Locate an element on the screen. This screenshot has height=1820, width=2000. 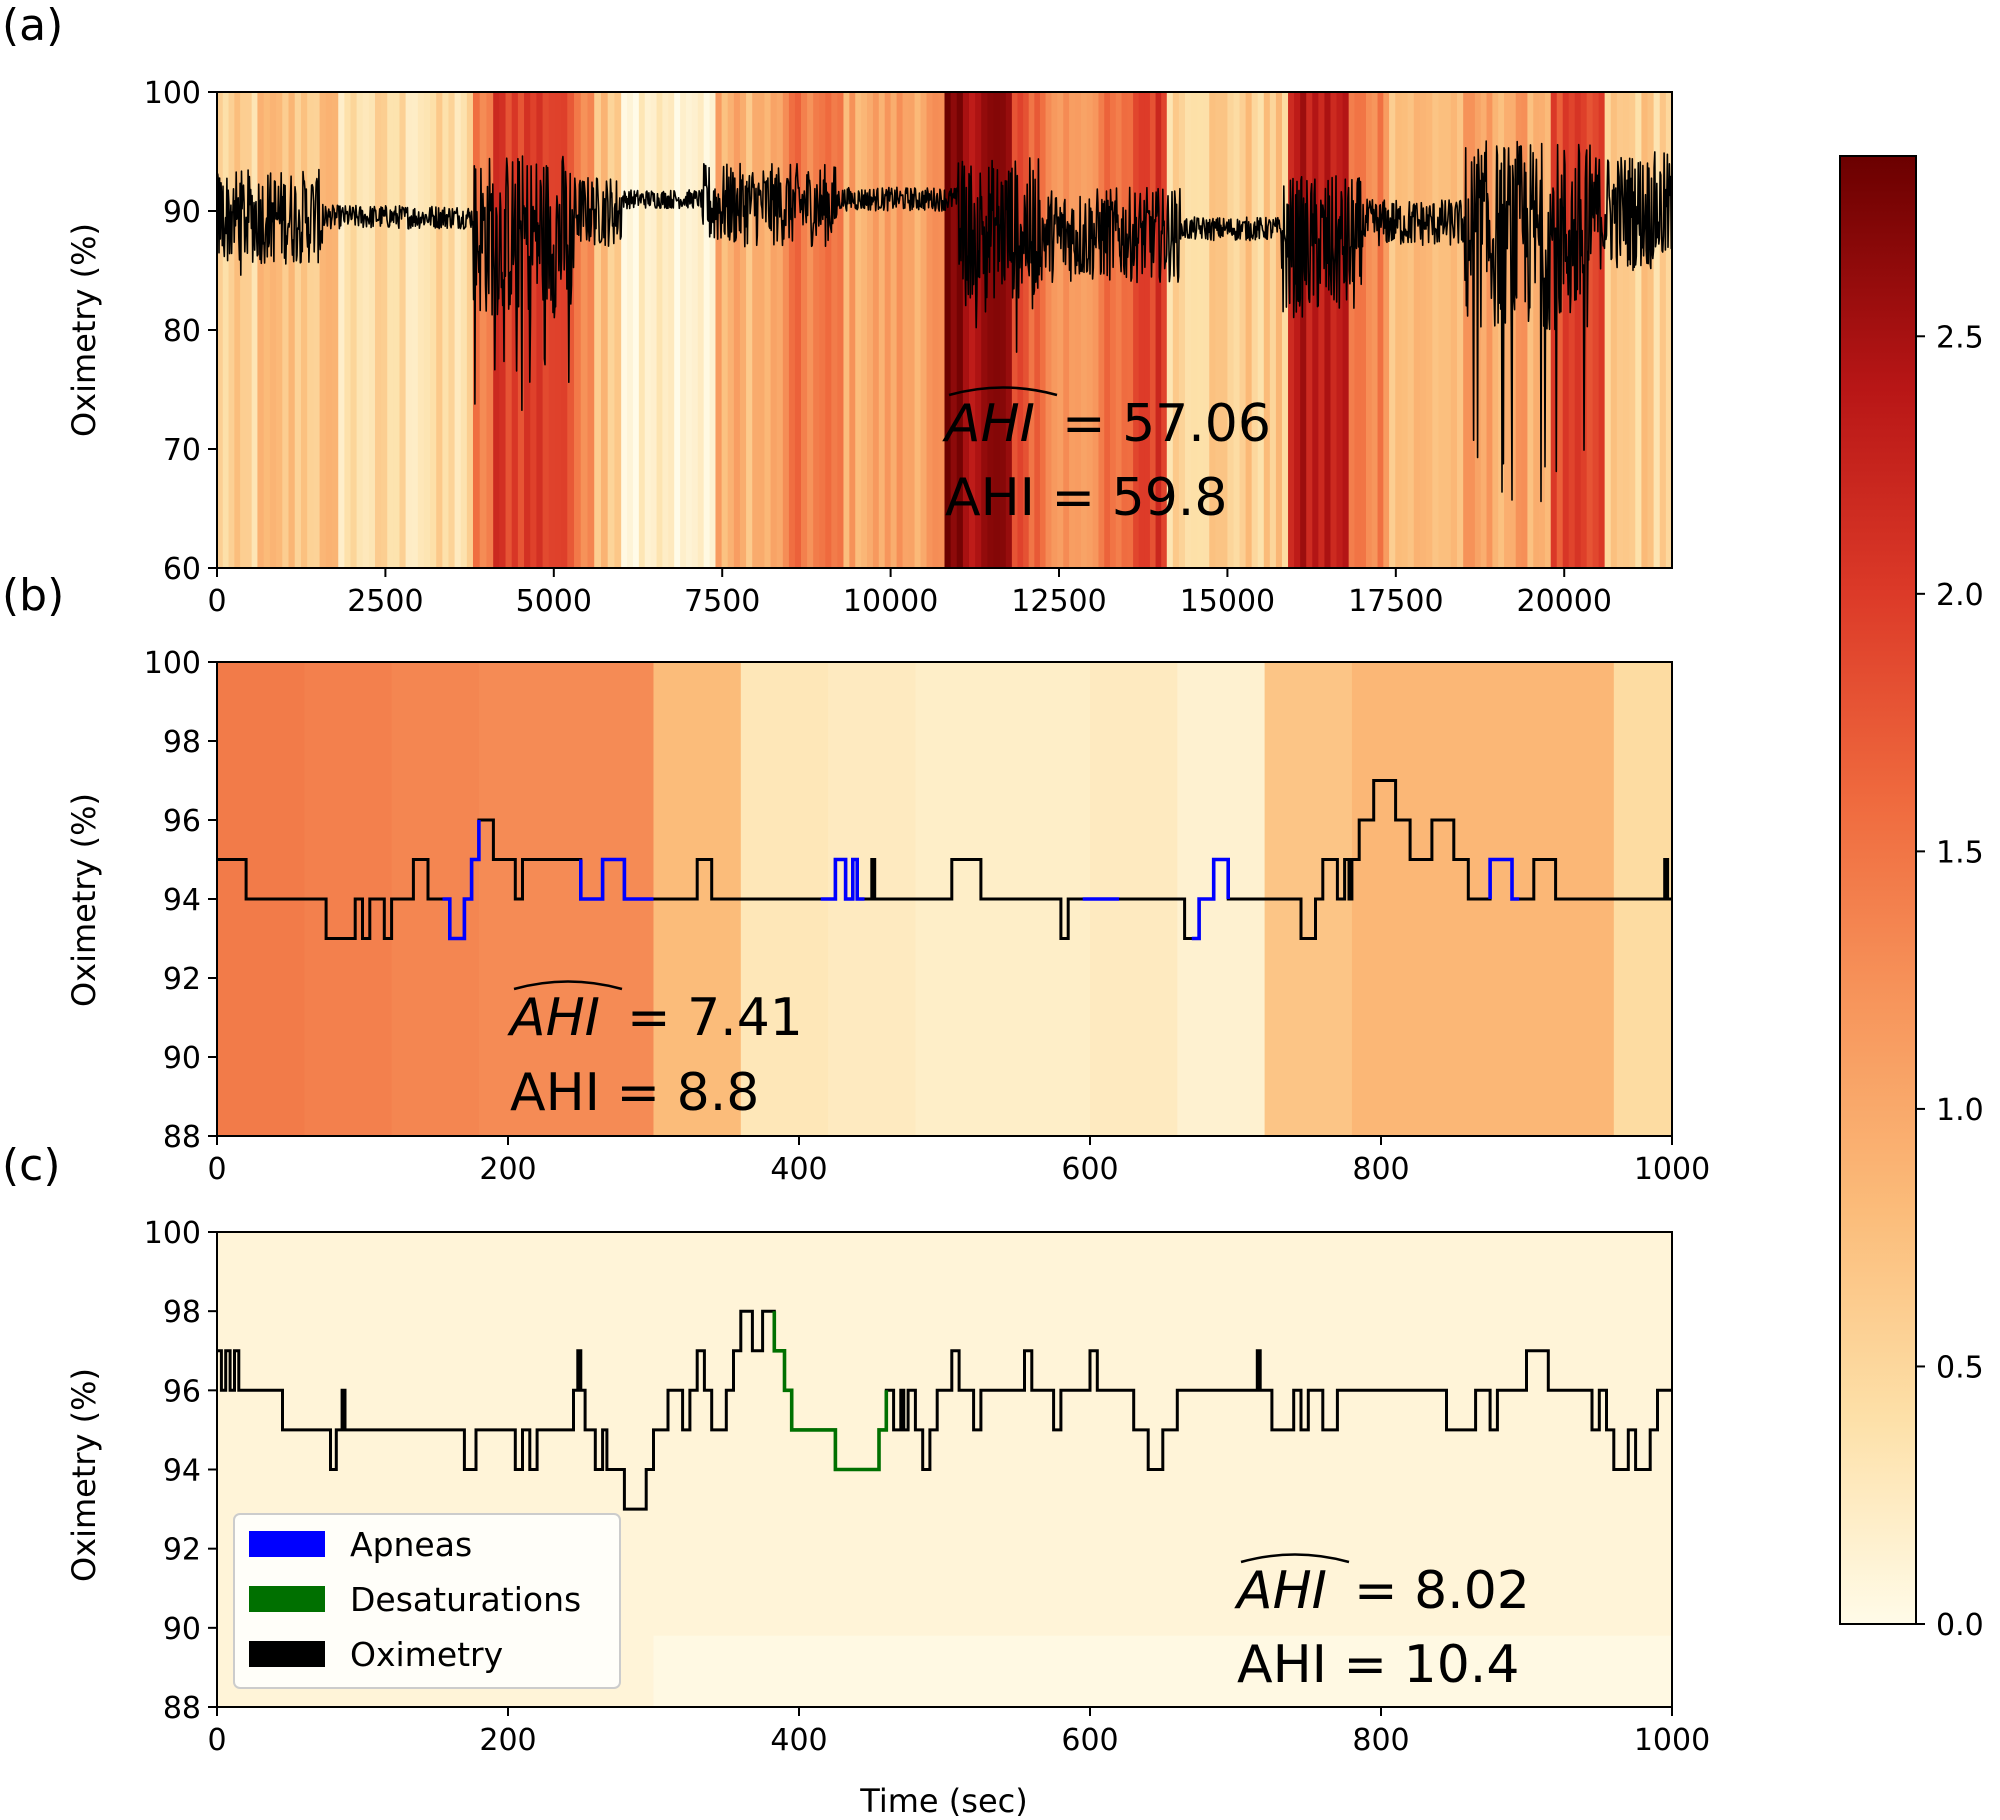
colorbar-gradient is located at coordinates (1878, 890).